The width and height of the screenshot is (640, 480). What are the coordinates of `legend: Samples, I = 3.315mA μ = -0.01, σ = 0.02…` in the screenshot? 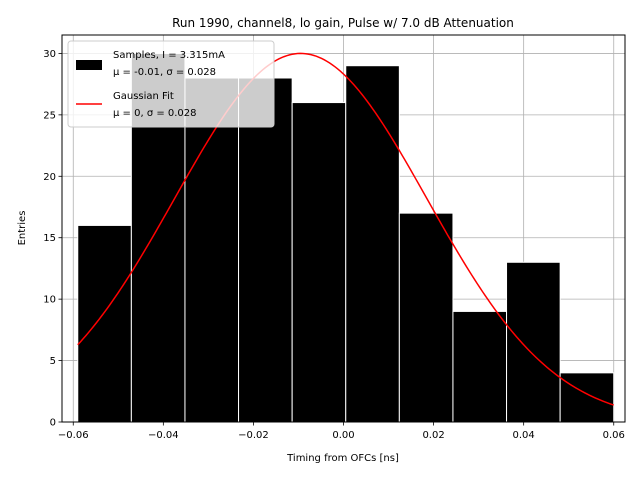 It's located at (171, 84).